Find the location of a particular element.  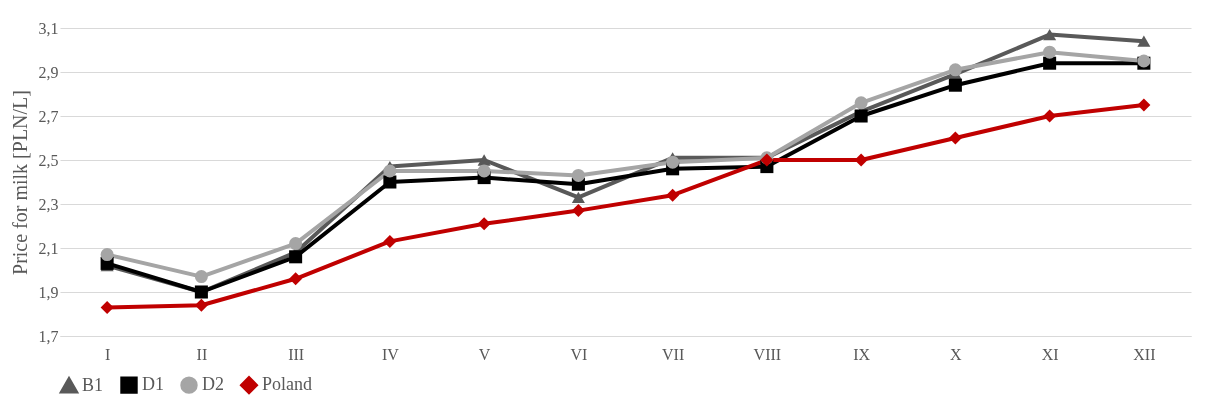

y-tick-label: 2,7 is located at coordinates (48, 116).